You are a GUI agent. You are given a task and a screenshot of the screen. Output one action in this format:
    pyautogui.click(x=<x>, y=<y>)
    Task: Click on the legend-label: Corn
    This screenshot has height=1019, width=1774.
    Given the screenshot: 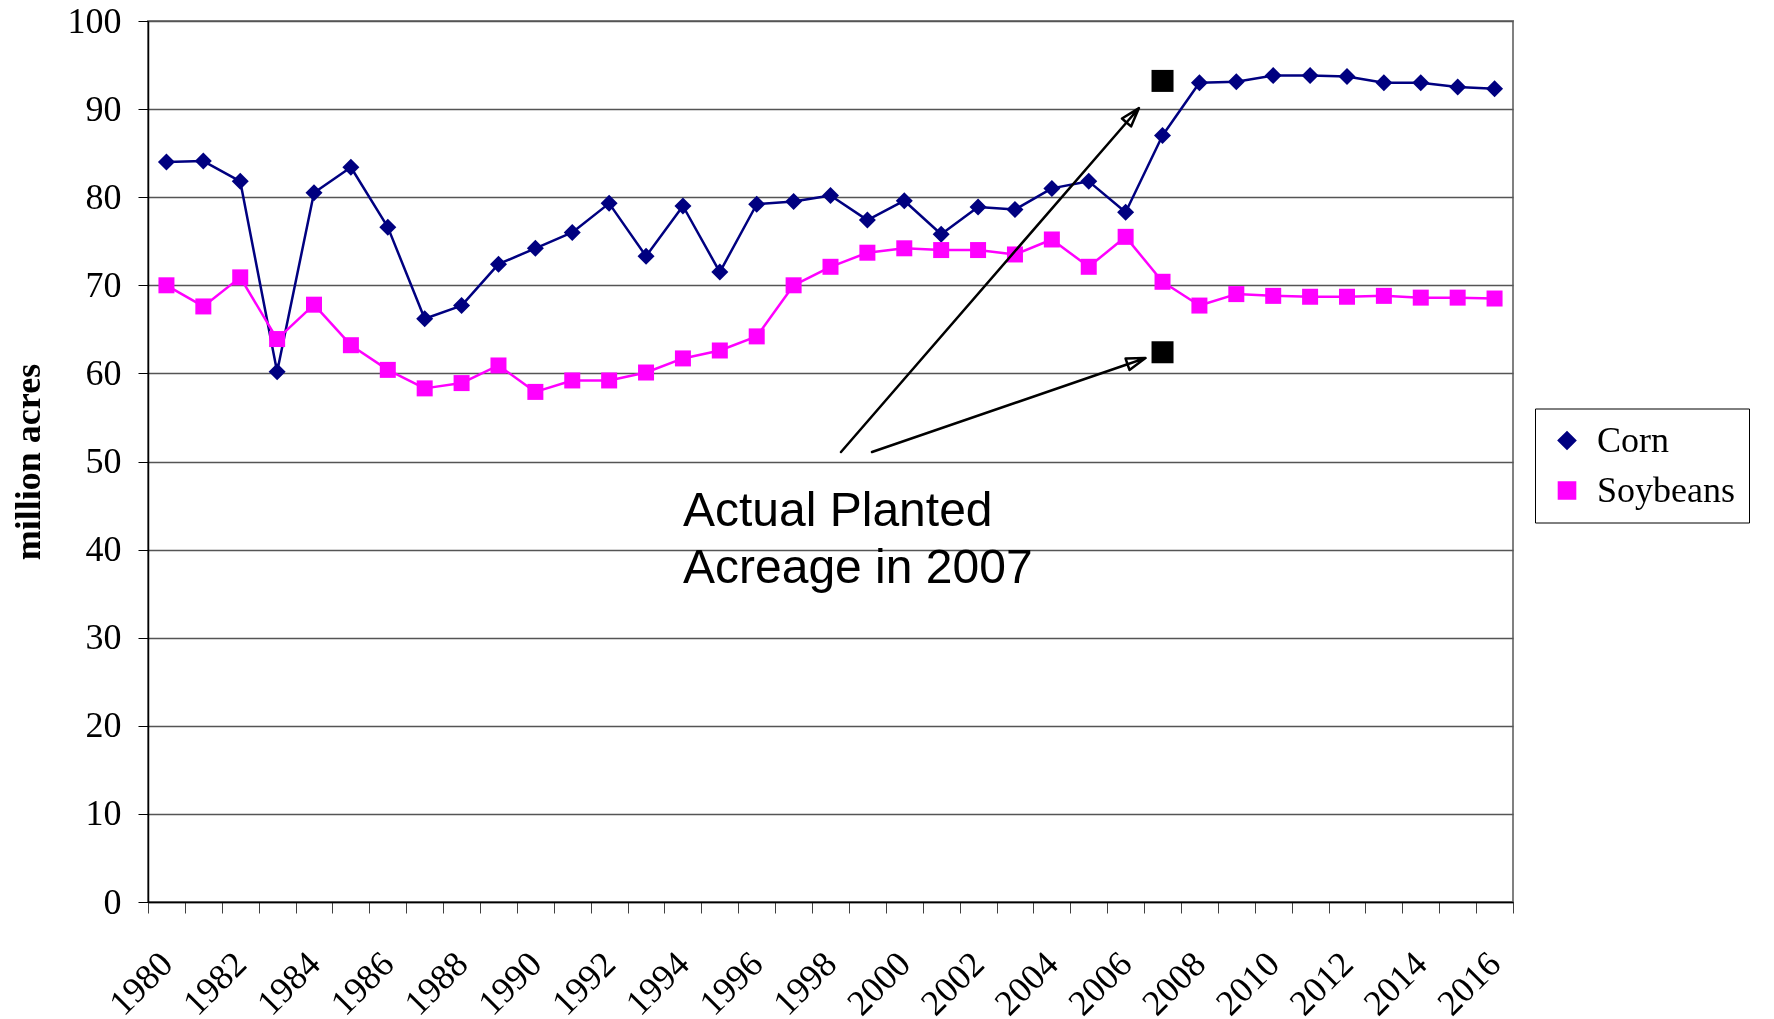 What is the action you would take?
    pyautogui.click(x=1633, y=439)
    